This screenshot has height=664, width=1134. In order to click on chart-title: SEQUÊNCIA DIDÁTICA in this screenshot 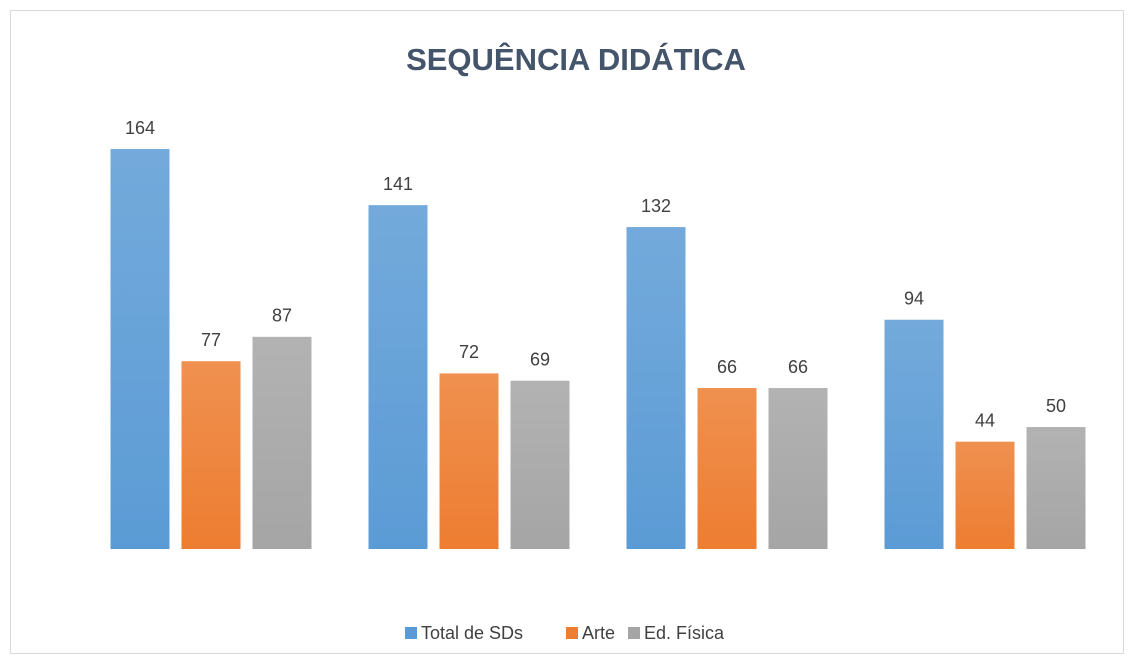, I will do `click(576, 59)`.